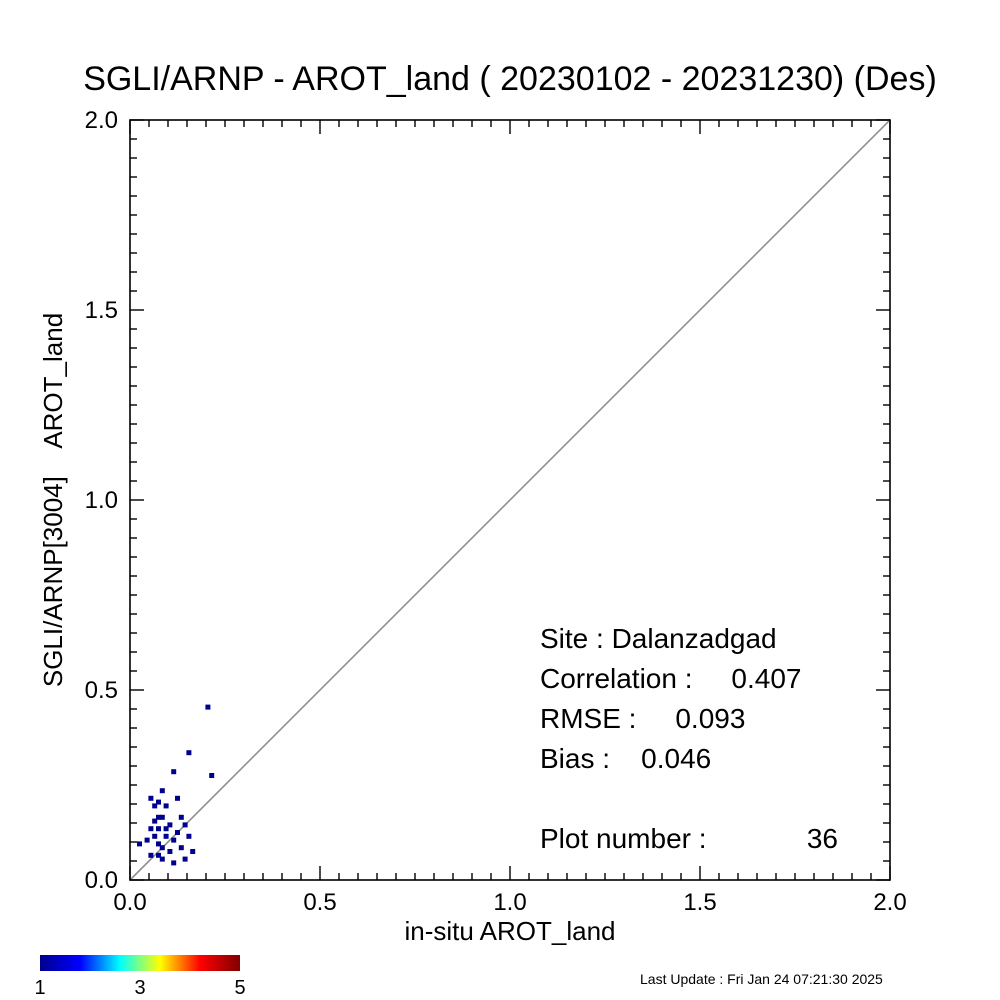 Image resolution: width=1000 pixels, height=1000 pixels. What do you see at coordinates (39, 988) in the screenshot?
I see `colorbar-min-label: 1` at bounding box center [39, 988].